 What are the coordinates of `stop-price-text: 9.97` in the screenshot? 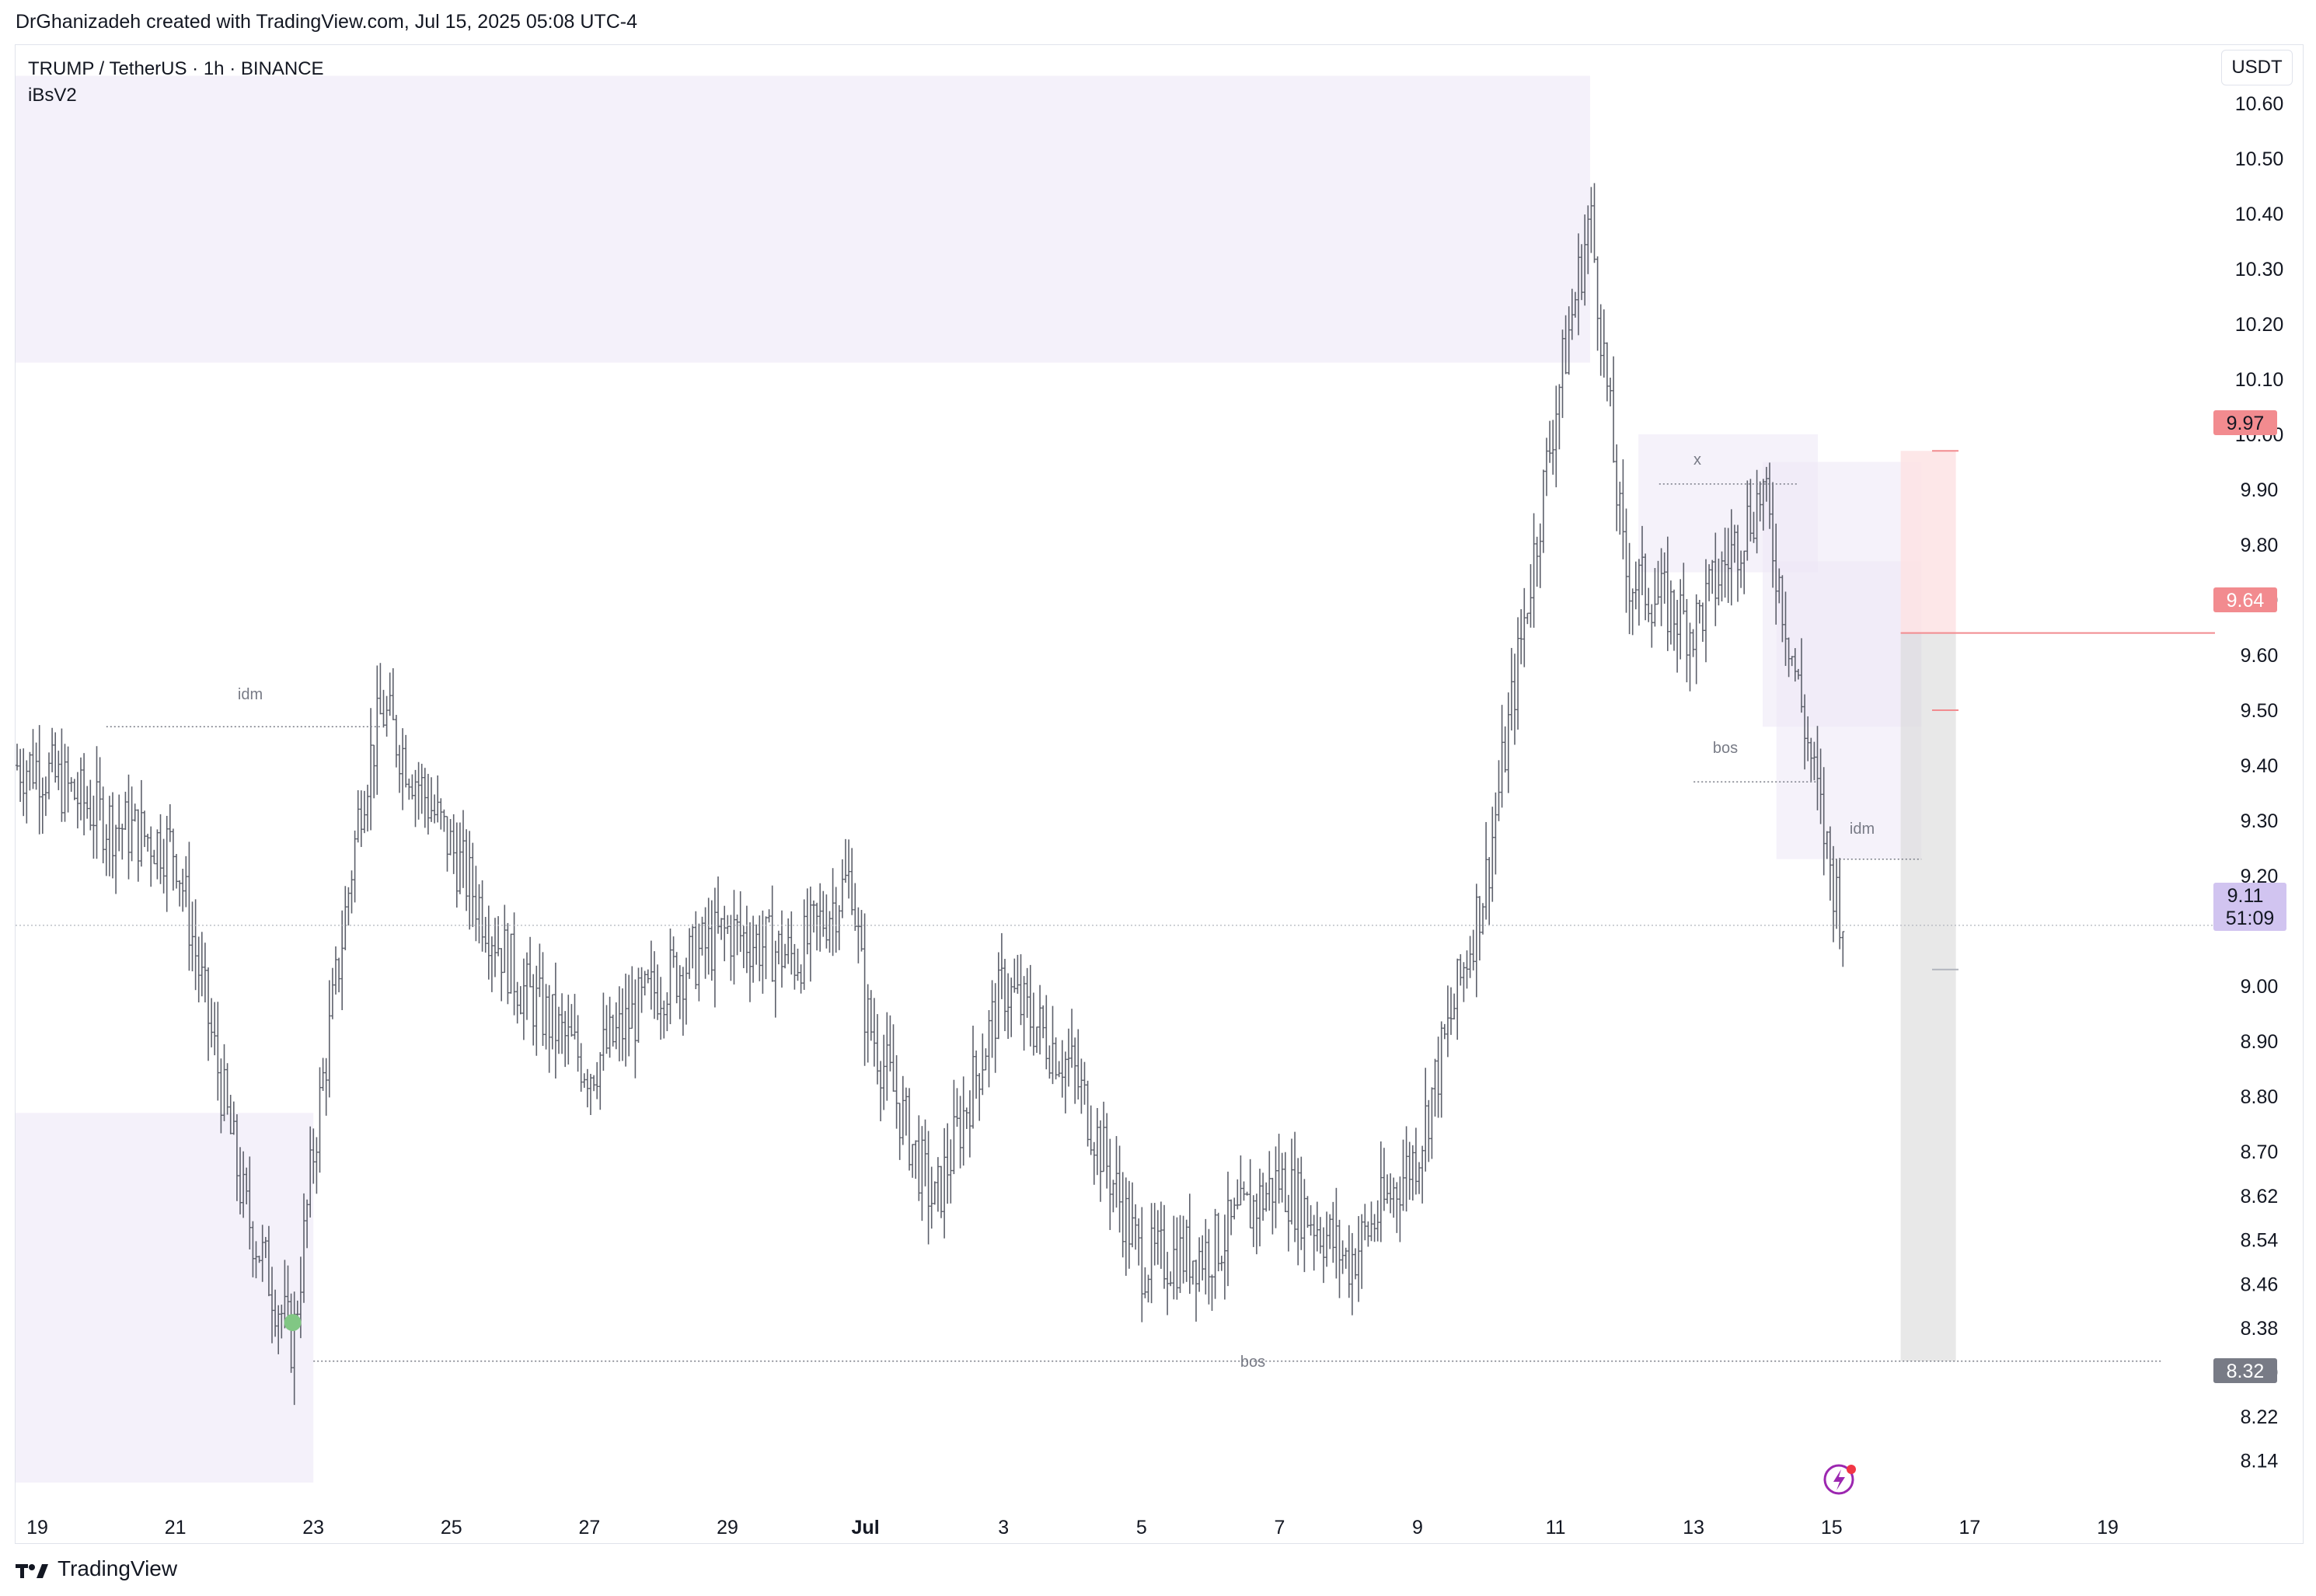 It's located at (2246, 423).